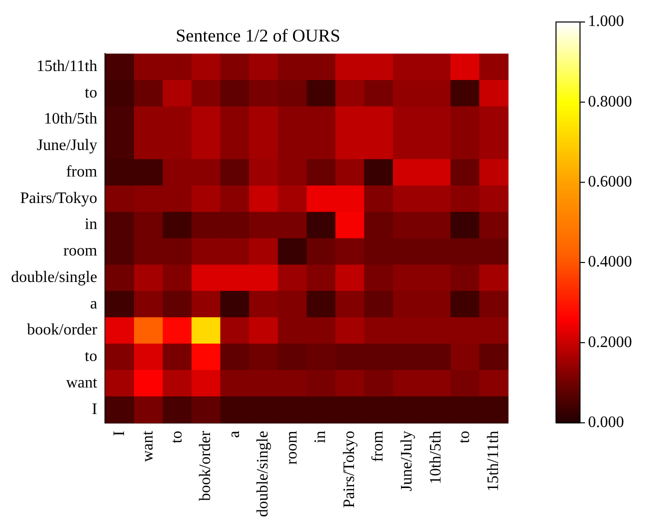 This screenshot has width=649, height=531. What do you see at coordinates (119, 433) in the screenshot?
I see `x-tick-label: I` at bounding box center [119, 433].